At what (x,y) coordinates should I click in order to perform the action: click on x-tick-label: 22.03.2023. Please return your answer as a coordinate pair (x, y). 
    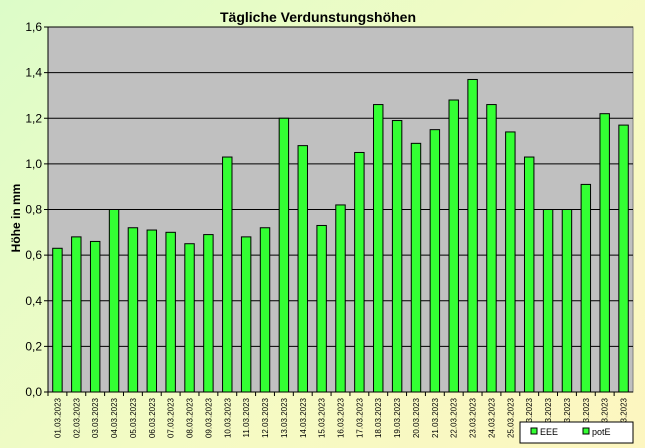
    Looking at the image, I should click on (454, 417).